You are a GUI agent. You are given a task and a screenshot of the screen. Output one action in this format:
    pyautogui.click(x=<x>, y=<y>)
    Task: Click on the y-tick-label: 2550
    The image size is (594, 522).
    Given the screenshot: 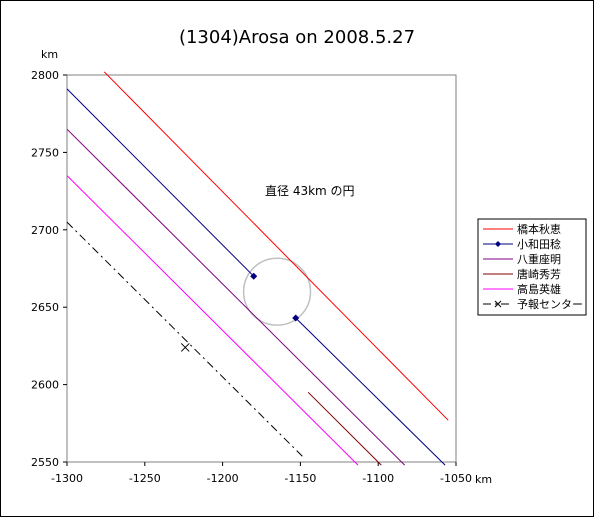 What is the action you would take?
    pyautogui.click(x=45, y=462)
    